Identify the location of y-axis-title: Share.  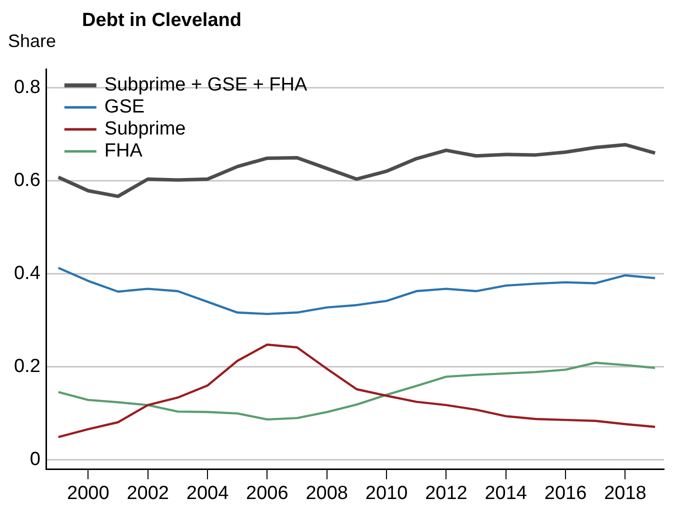
(32, 41).